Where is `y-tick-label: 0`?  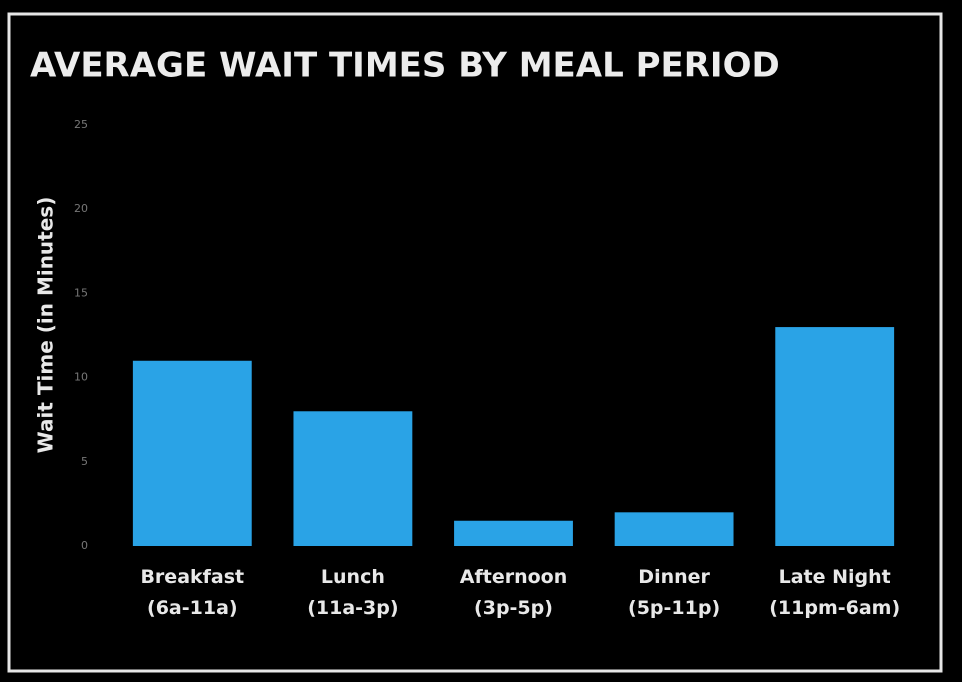 y-tick-label: 0 is located at coordinates (84, 545).